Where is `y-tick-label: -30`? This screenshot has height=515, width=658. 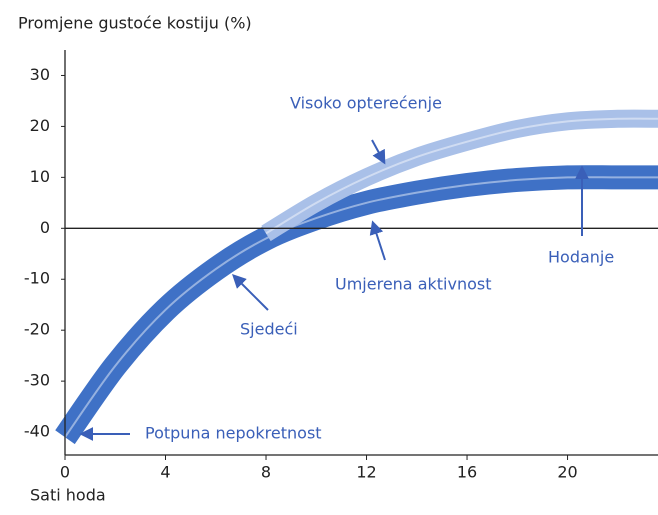
y-tick-label: -30 is located at coordinates (37, 380).